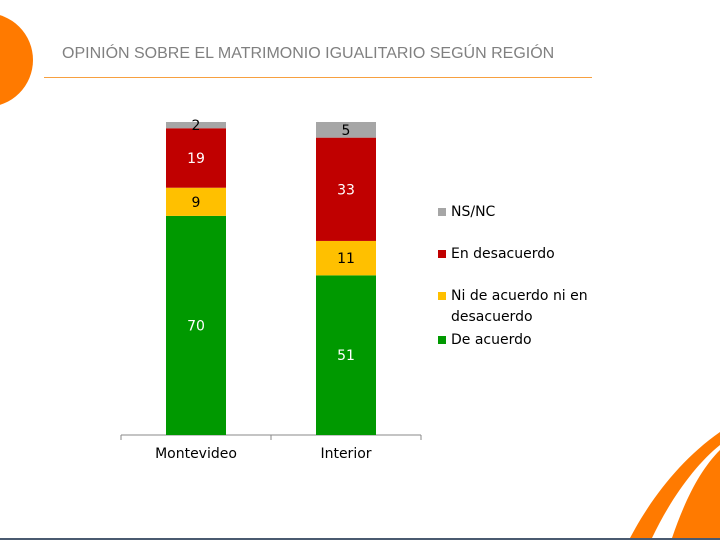 The height and width of the screenshot is (540, 720). Describe the element at coordinates (473, 212) in the screenshot. I see `legend-label: NS/NC` at that location.